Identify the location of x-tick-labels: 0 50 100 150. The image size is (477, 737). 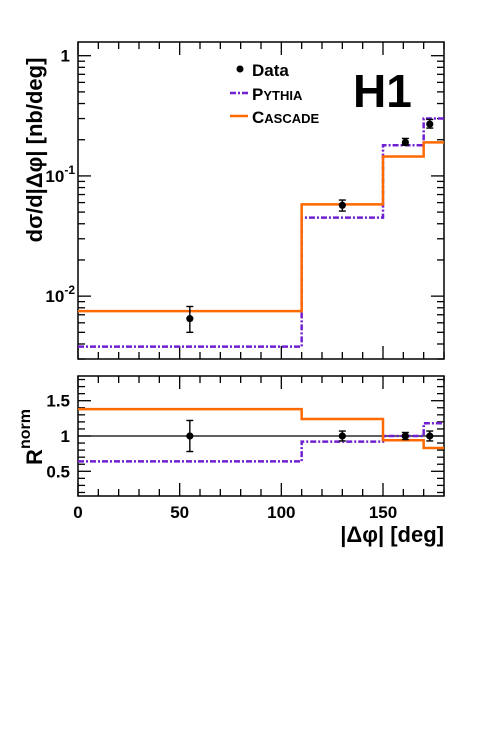
(235, 512).